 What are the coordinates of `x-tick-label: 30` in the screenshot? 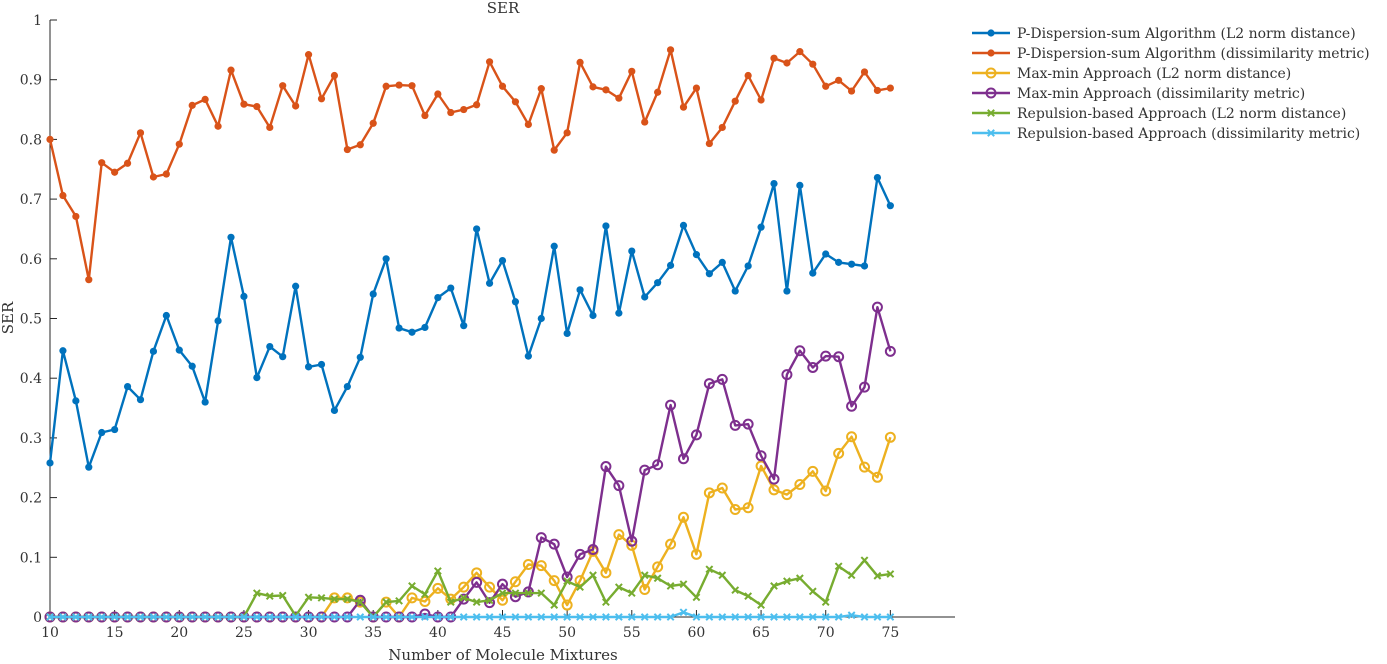 It's located at (309, 633).